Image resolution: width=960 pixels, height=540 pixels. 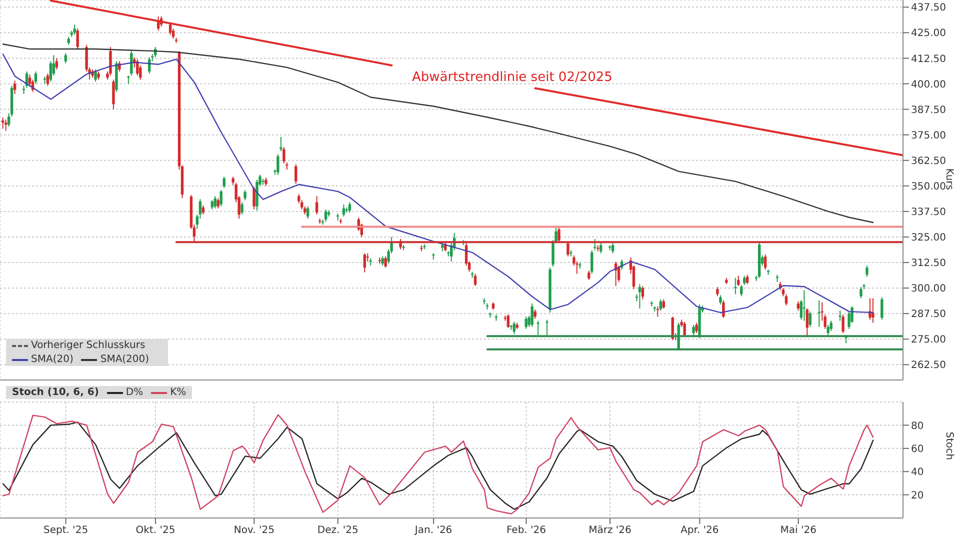 I want to click on y-tick-label: 437.50, so click(x=928, y=8).